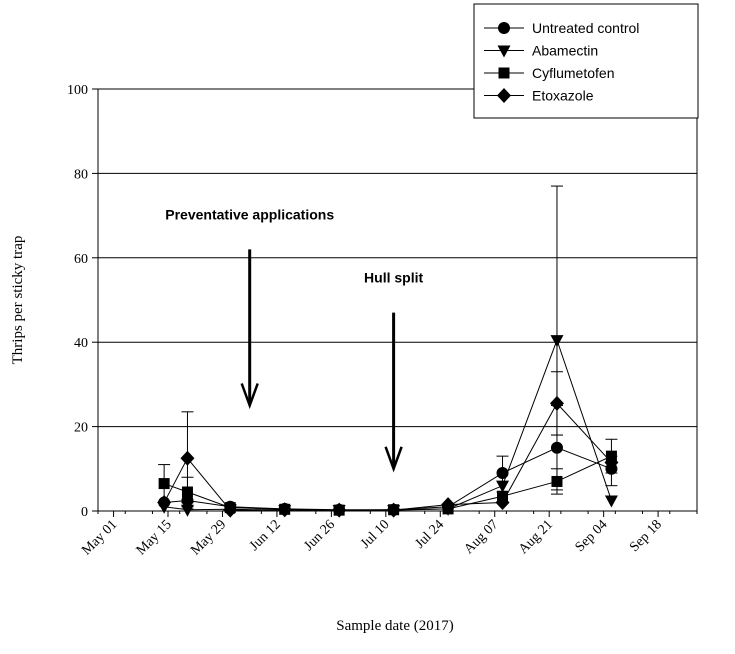  I want to click on series-untreated-control, so click(388, 460).